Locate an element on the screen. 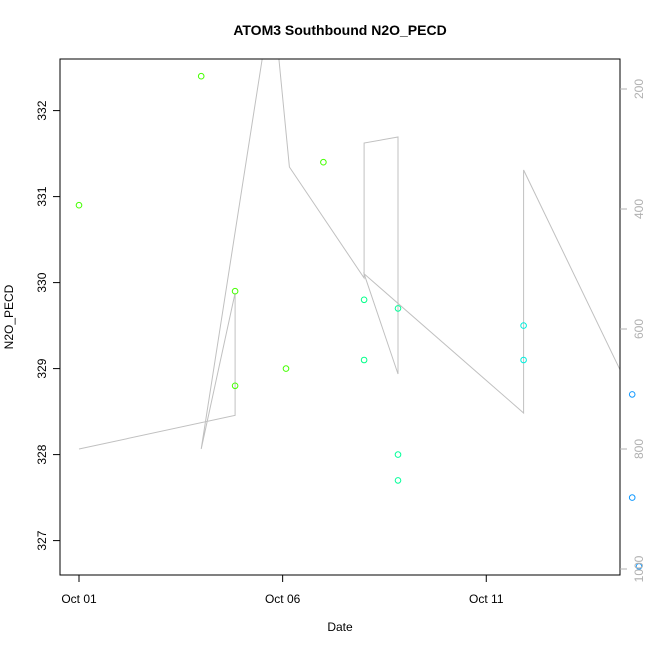 This screenshot has height=650, width=650. y-tick-label-3: 330 is located at coordinates (42, 282).